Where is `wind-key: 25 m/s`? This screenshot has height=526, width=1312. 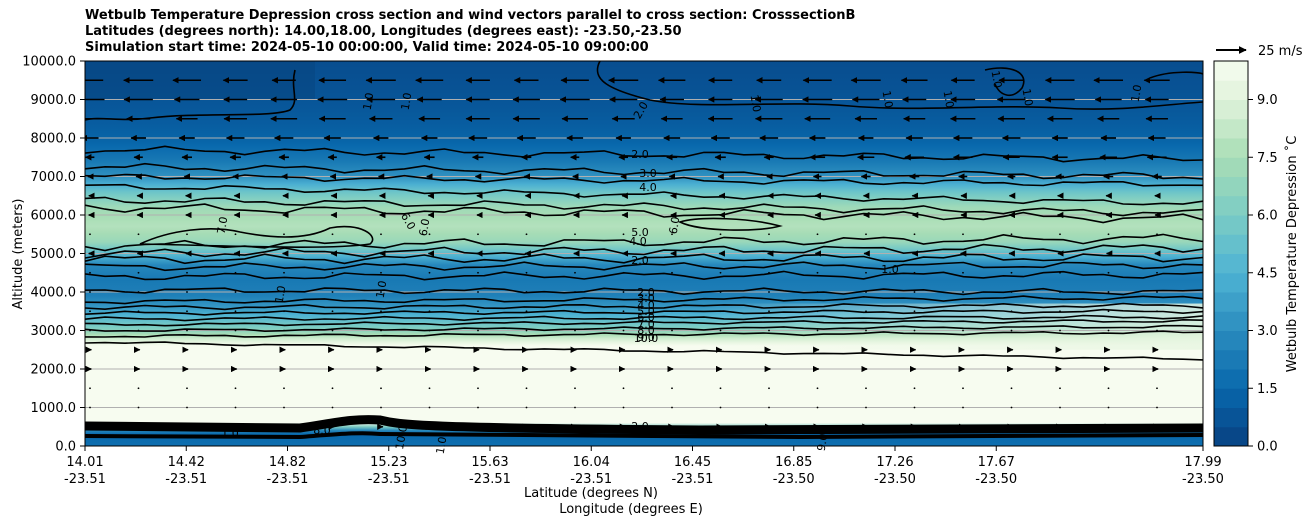
wind-key: 25 m/s is located at coordinates (1259, 51).